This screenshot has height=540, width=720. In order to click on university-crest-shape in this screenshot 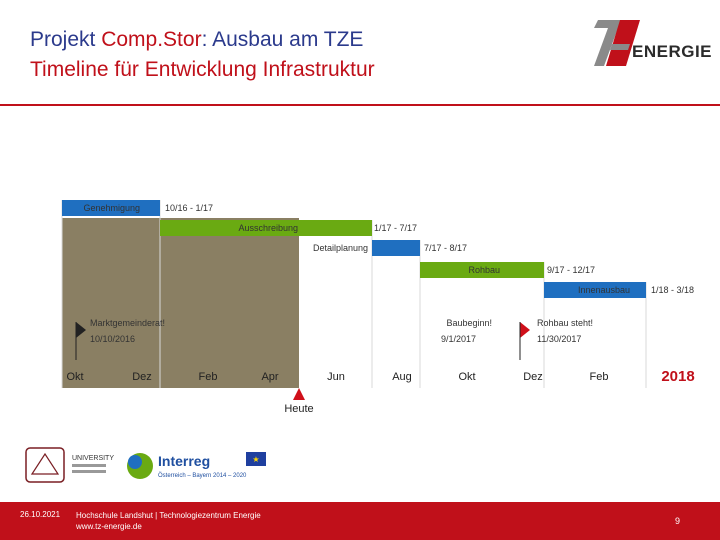, I will do `click(45, 463)`.